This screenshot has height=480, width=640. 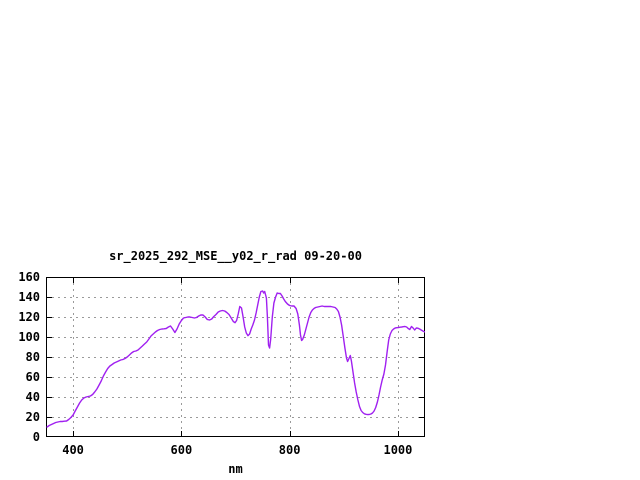 What do you see at coordinates (36, 437) in the screenshot?
I see `y-tick-label: 0` at bounding box center [36, 437].